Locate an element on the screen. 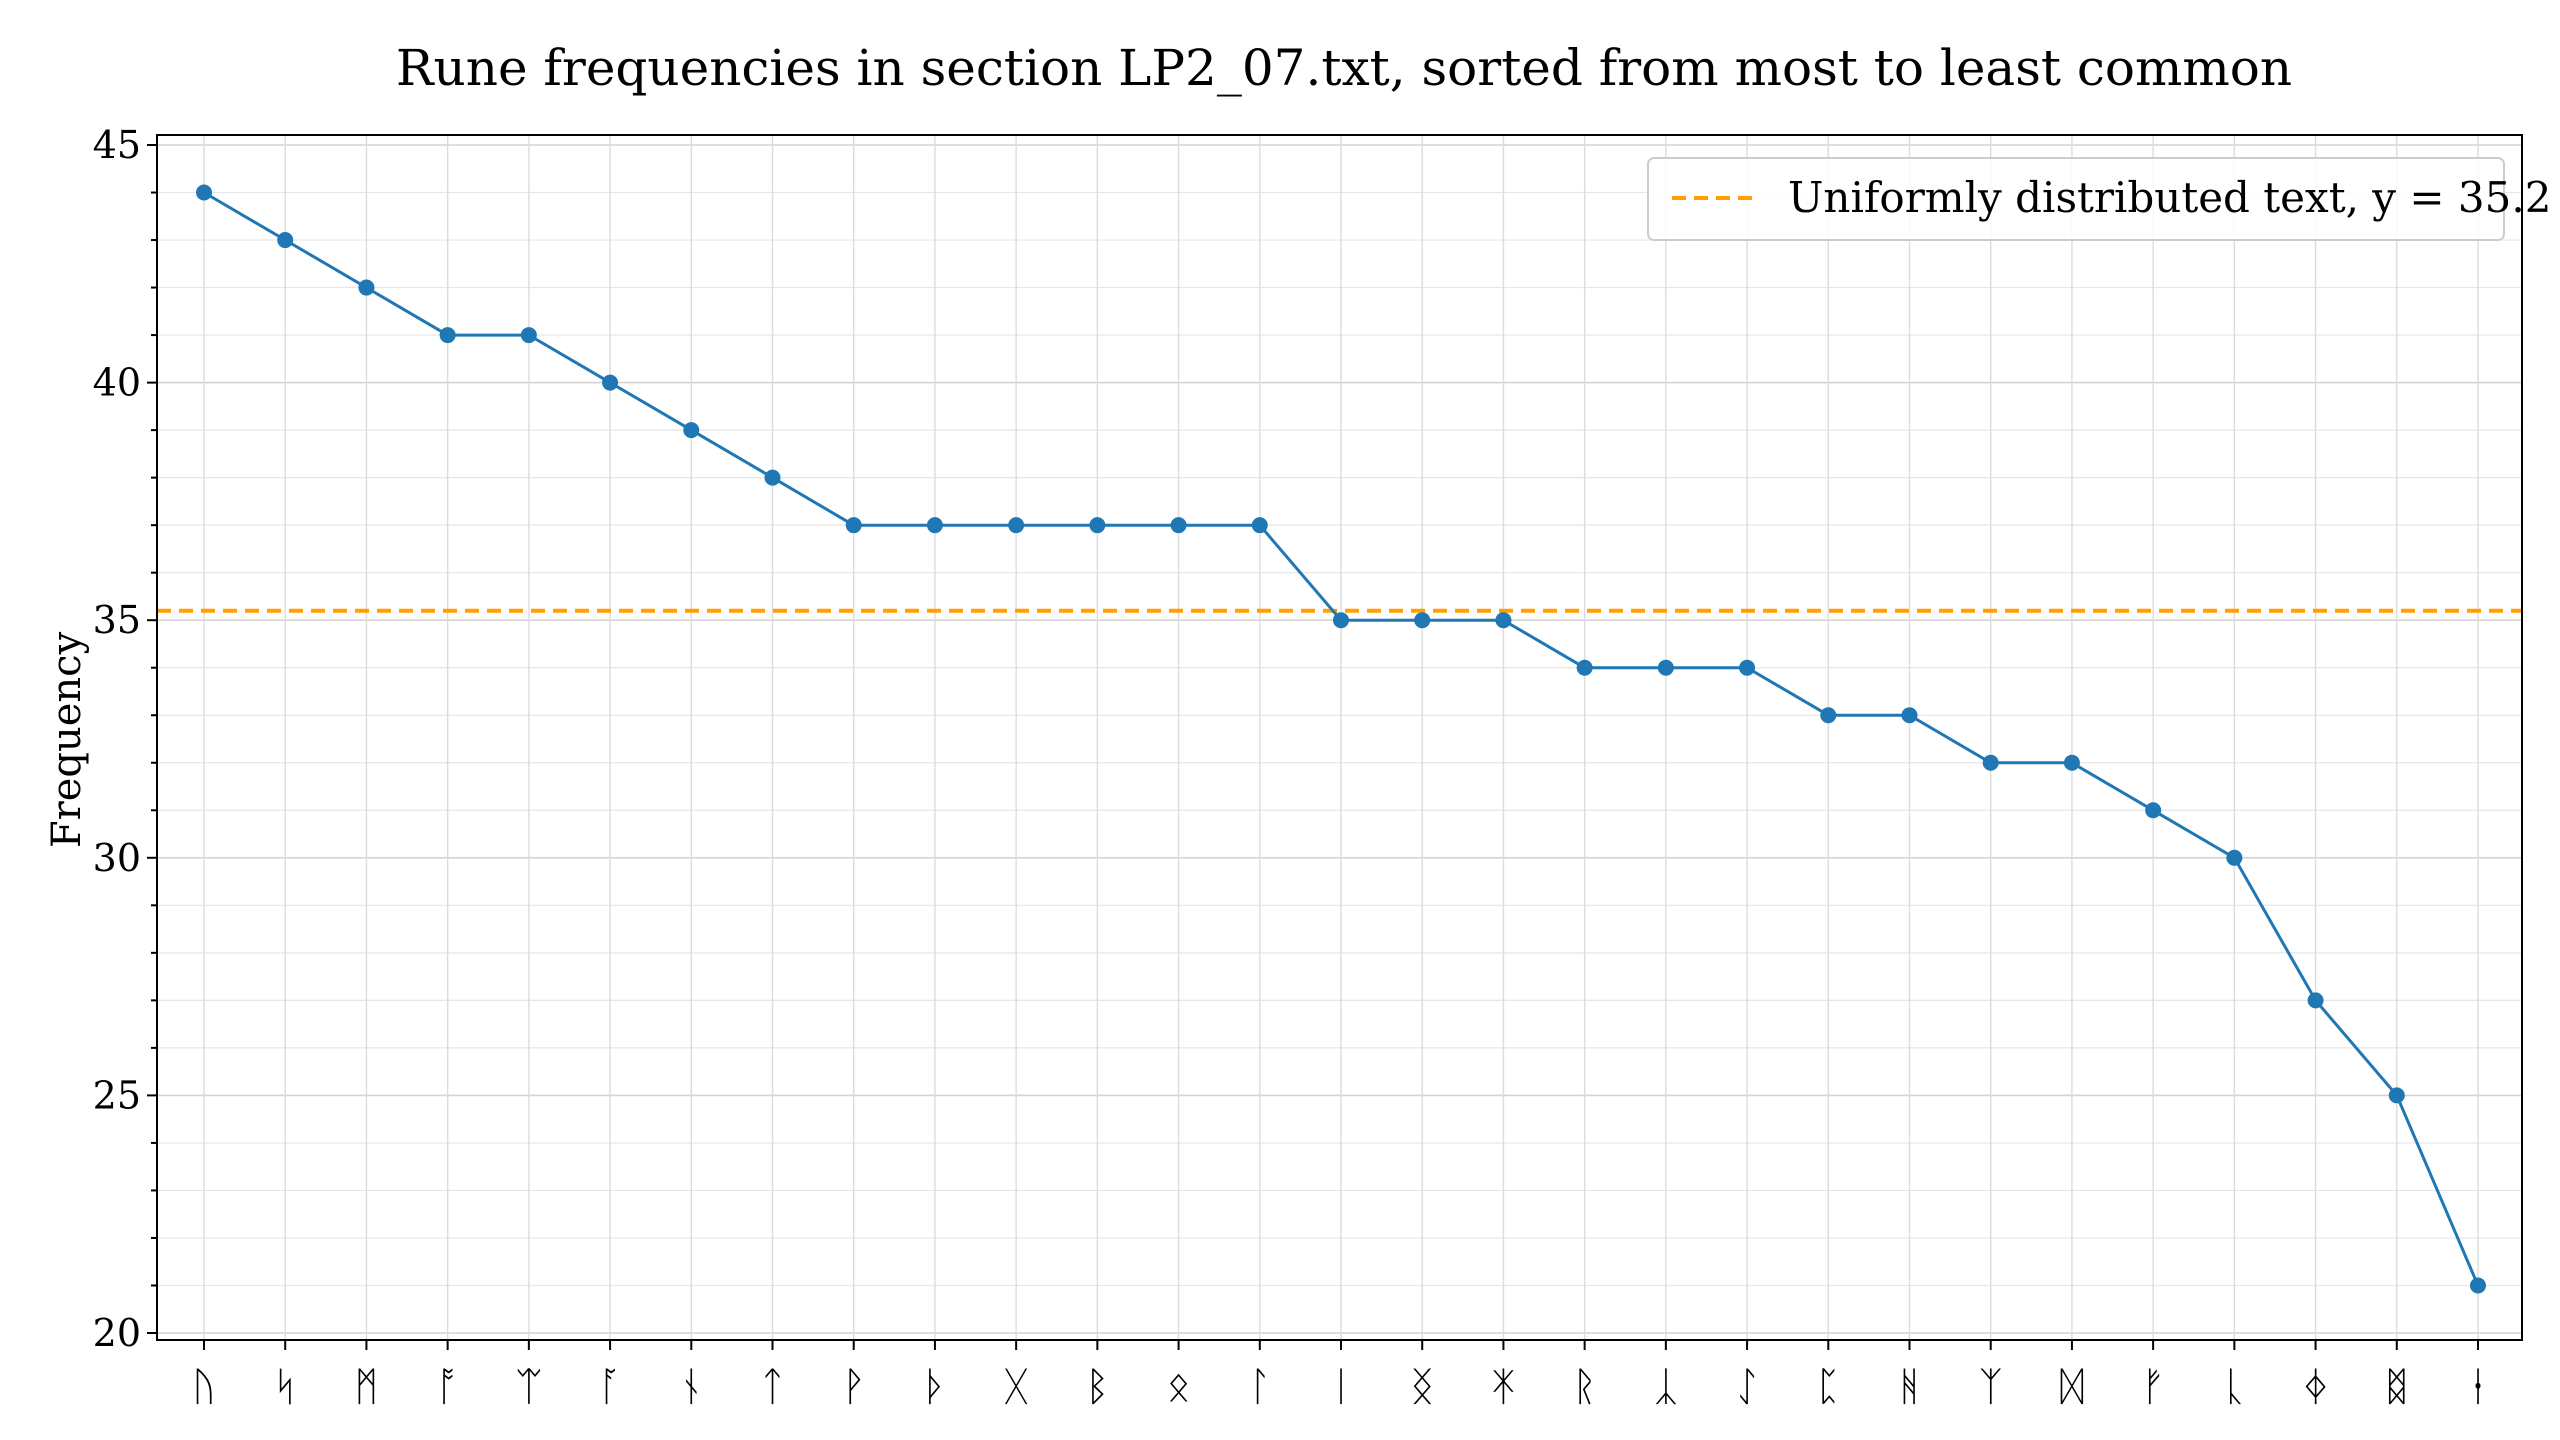  x-tick-label: ᛚ is located at coordinates (1260, 1387).